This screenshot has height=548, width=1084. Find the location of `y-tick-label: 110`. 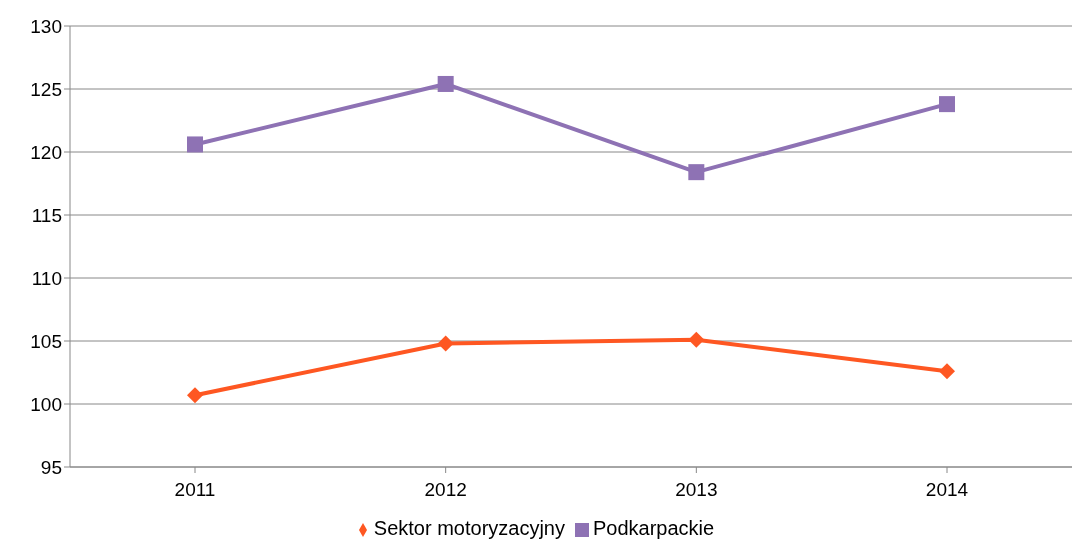

y-tick-label: 110 is located at coordinates (46, 278).